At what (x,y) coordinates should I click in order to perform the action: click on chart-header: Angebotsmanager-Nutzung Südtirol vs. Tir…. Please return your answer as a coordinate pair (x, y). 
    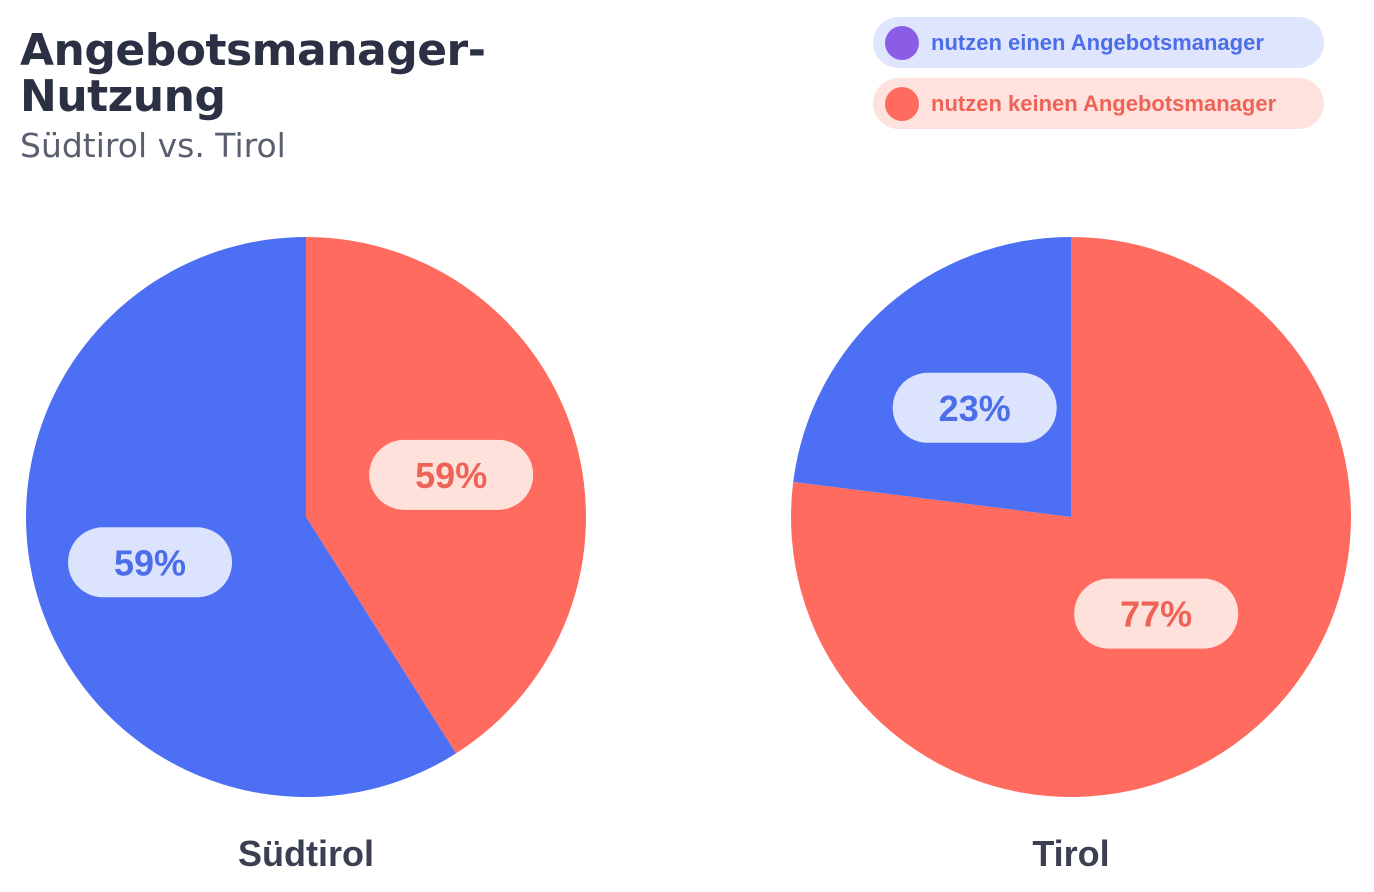
    Looking at the image, I should click on (330, 97).